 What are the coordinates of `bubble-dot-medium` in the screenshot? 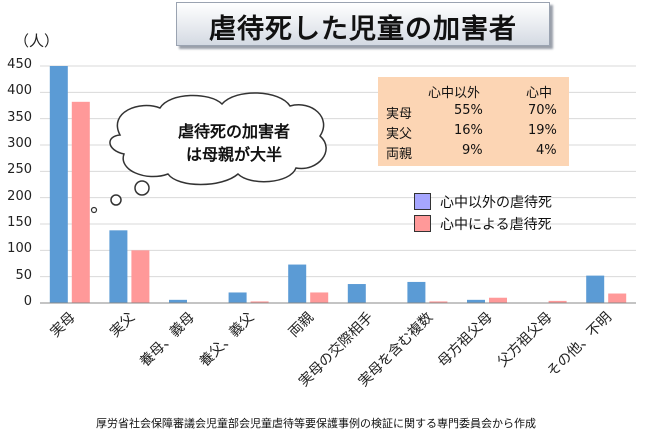 It's located at (116, 200).